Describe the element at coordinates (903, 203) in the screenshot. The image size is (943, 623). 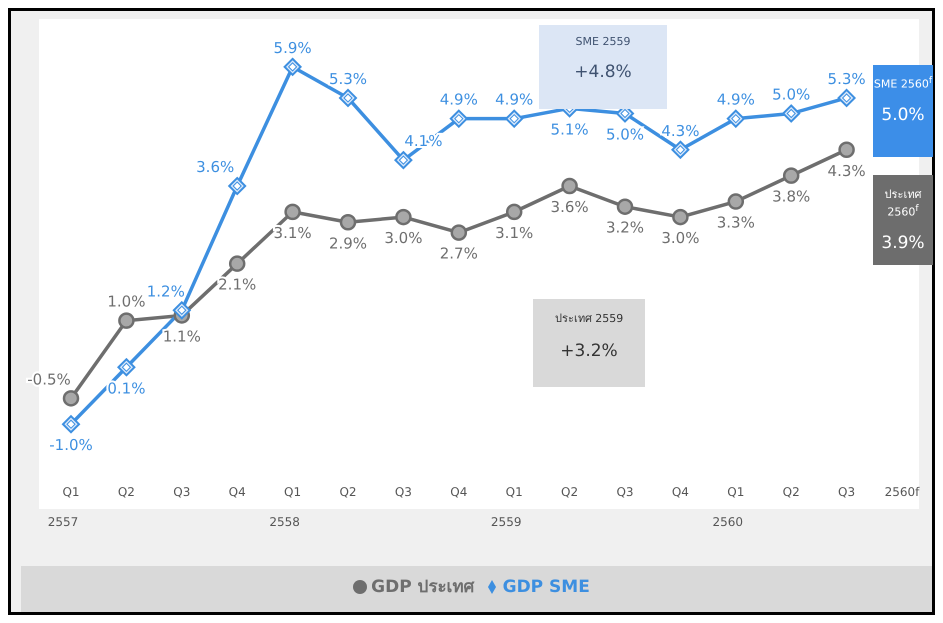
I see `annotation: ประเทศ 2560$^{f}$` at that location.